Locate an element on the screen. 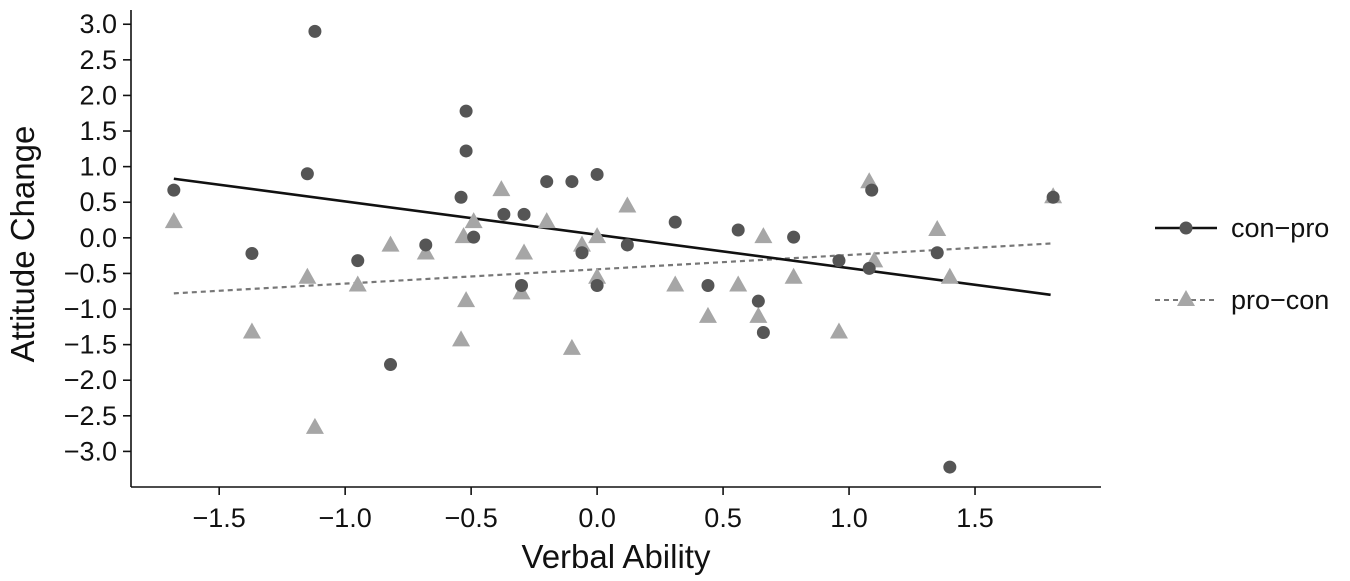  x-tick-label: −0.5 is located at coordinates (470, 518).